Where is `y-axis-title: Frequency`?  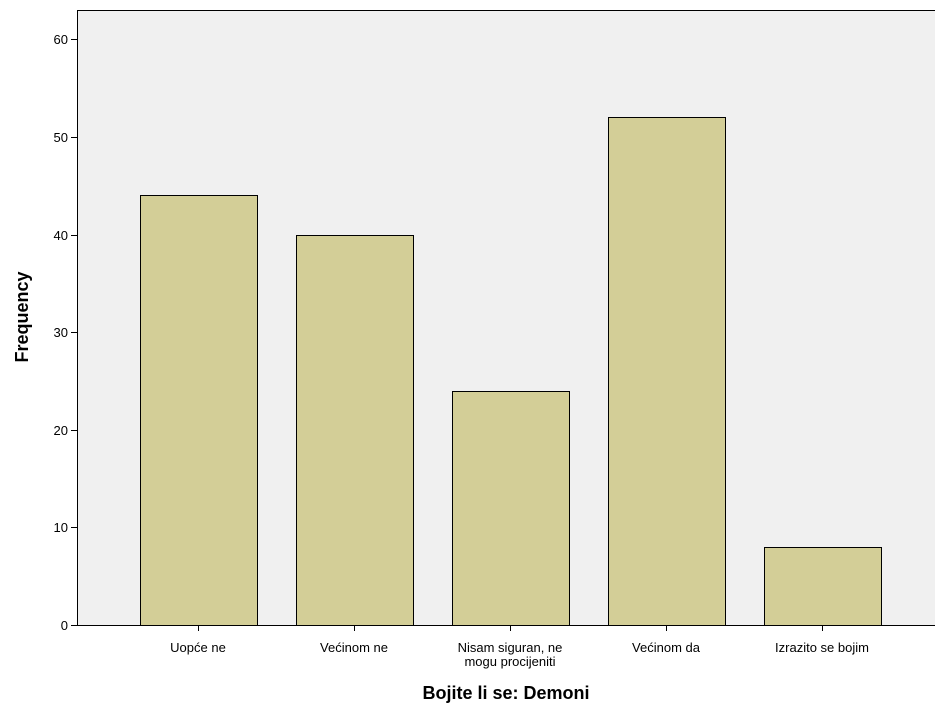 y-axis-title: Frequency is located at coordinates (22, 316).